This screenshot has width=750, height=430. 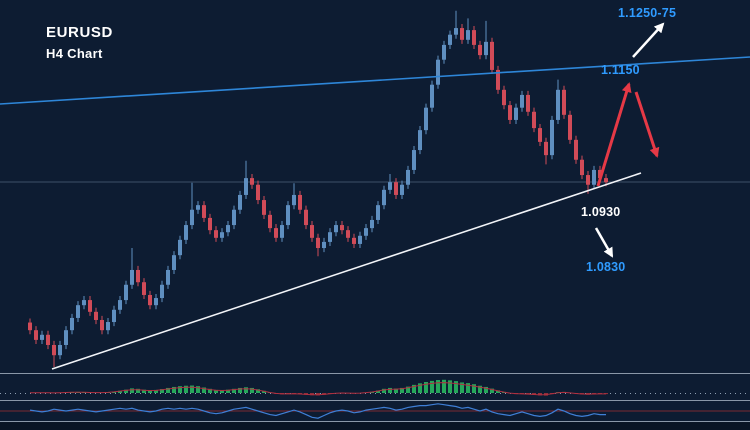 What do you see at coordinates (601, 212) in the screenshot?
I see `support-price-label: 1.0930` at bounding box center [601, 212].